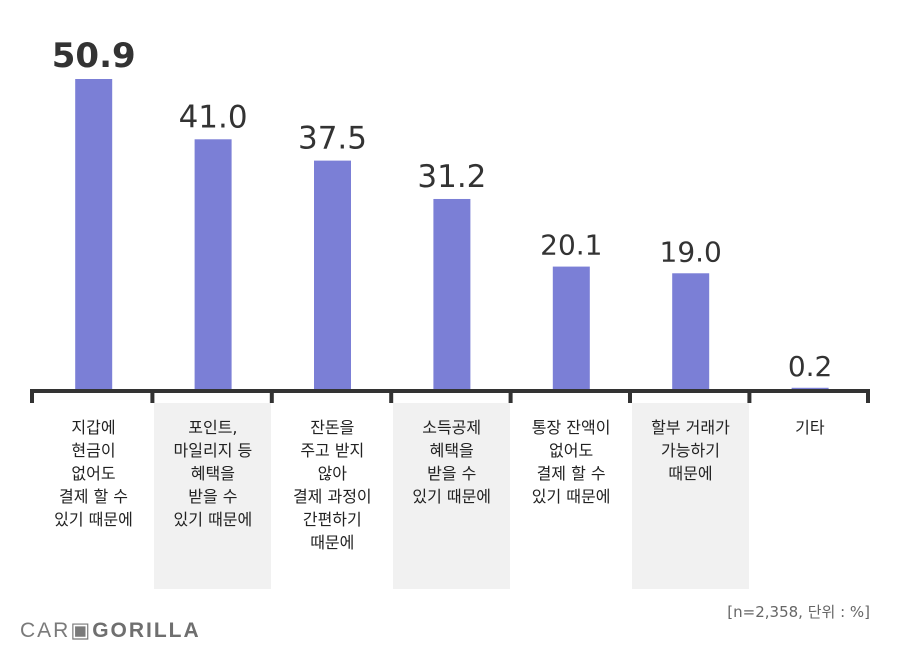 This screenshot has width=900, height=660. I want to click on category-label-7: 기타, so click(810, 427).